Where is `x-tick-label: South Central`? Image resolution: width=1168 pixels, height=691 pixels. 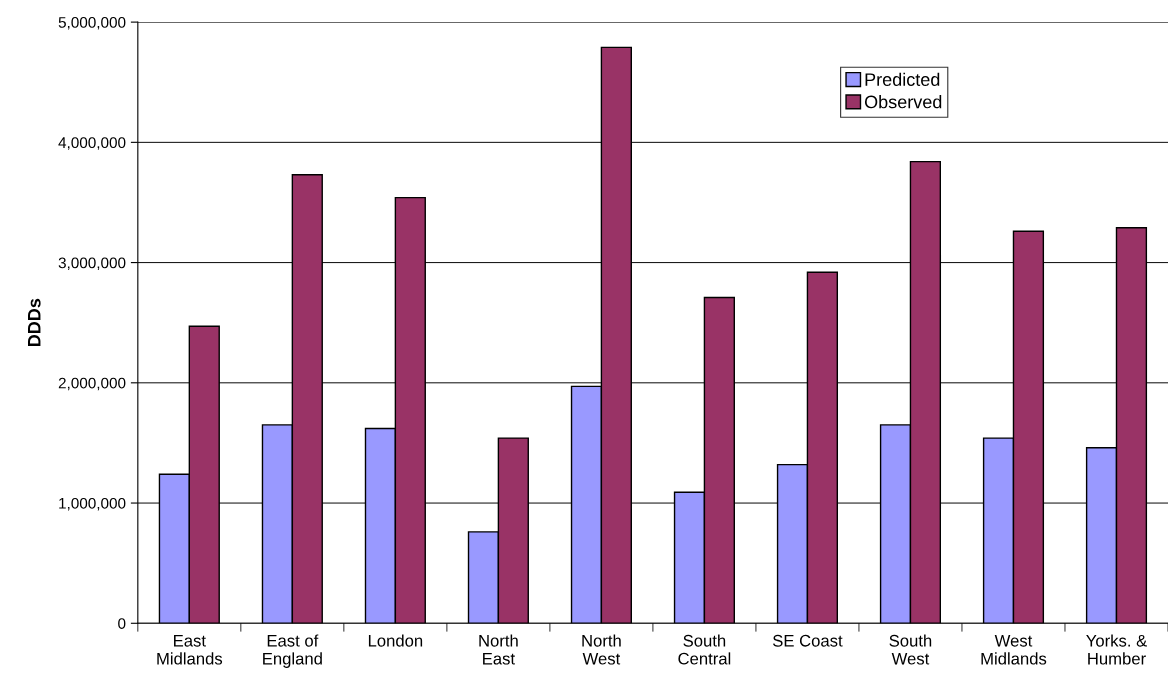 x-tick-label: South Central is located at coordinates (704, 649).